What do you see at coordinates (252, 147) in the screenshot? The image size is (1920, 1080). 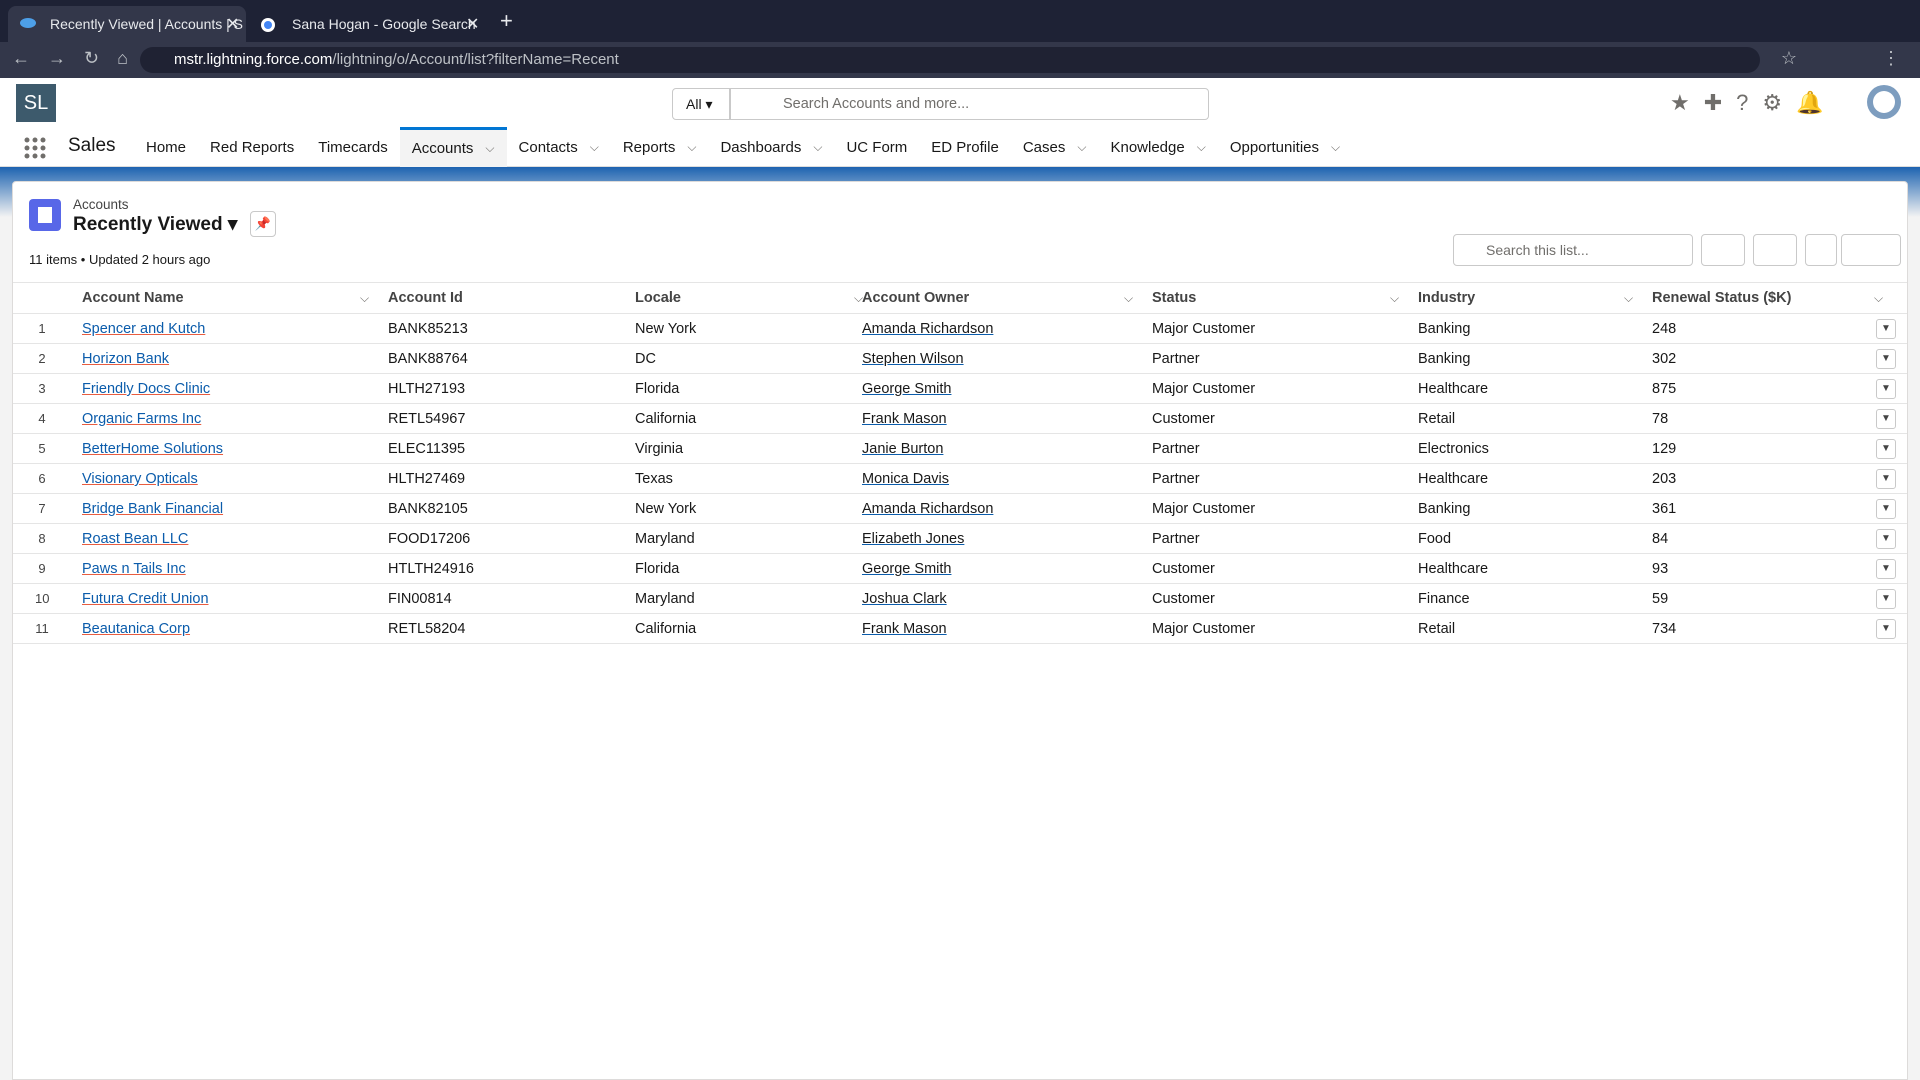 I see `nav-item: Red Reports` at bounding box center [252, 147].